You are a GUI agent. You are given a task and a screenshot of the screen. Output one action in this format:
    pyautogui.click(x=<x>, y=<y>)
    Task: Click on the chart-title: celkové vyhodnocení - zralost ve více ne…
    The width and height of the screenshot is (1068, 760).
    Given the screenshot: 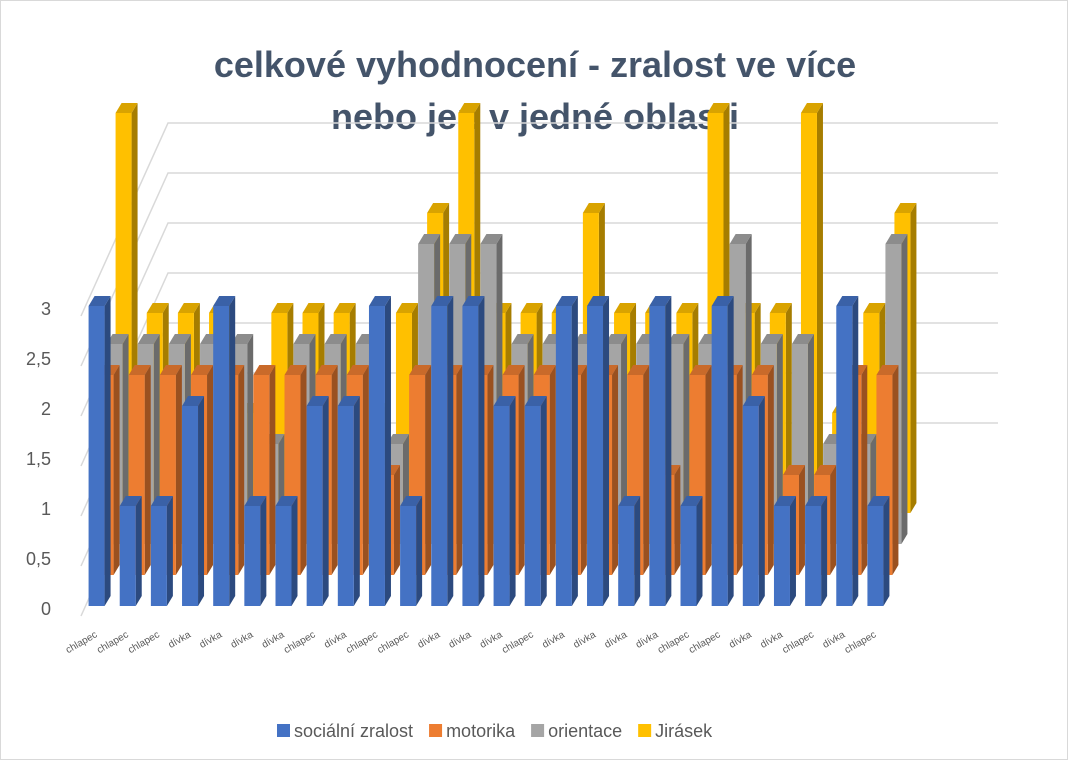 What is the action you would take?
    pyautogui.click(x=535, y=90)
    